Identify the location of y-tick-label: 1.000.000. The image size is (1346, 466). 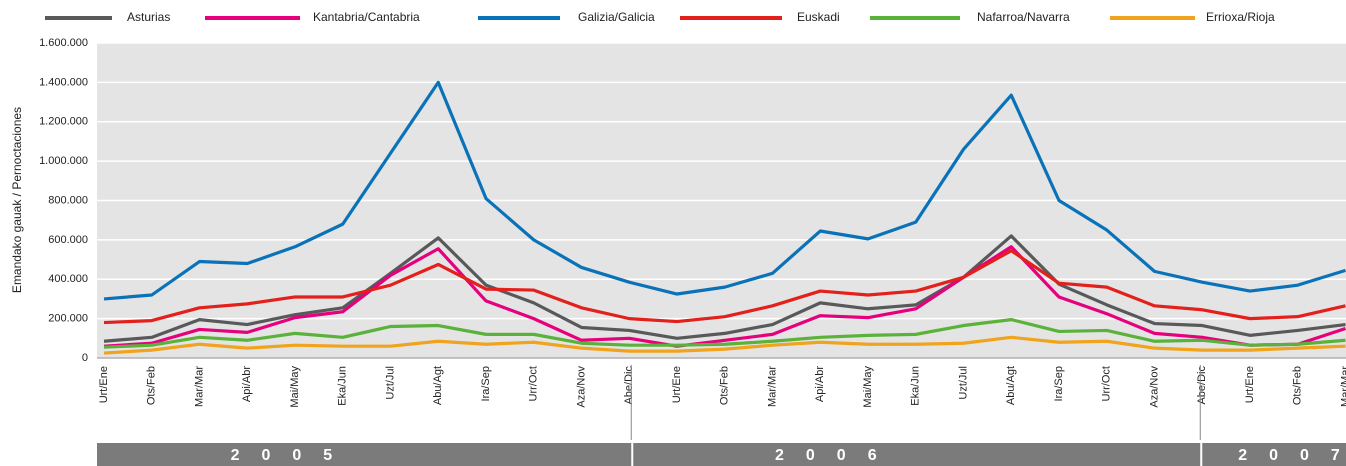
(63, 161).